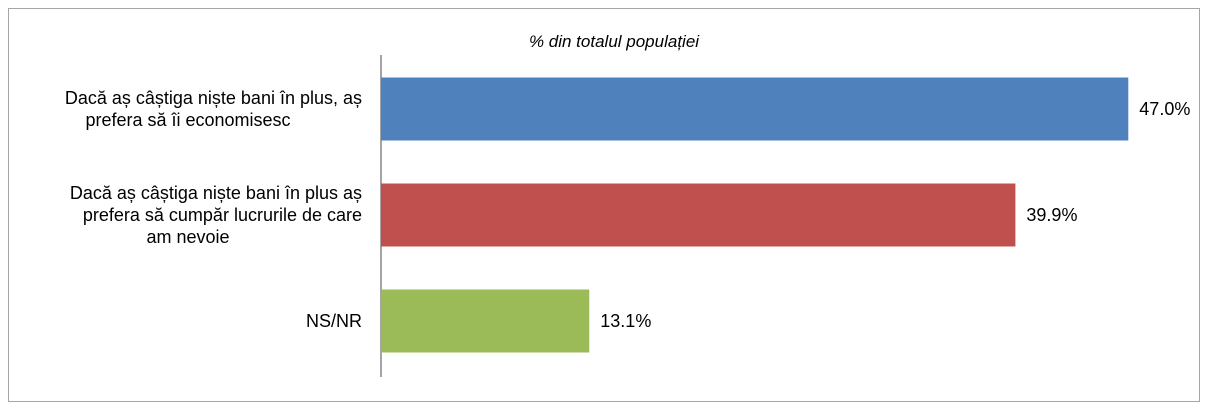  What do you see at coordinates (1164, 109) in the screenshot?
I see `data-label-1: 47.0%` at bounding box center [1164, 109].